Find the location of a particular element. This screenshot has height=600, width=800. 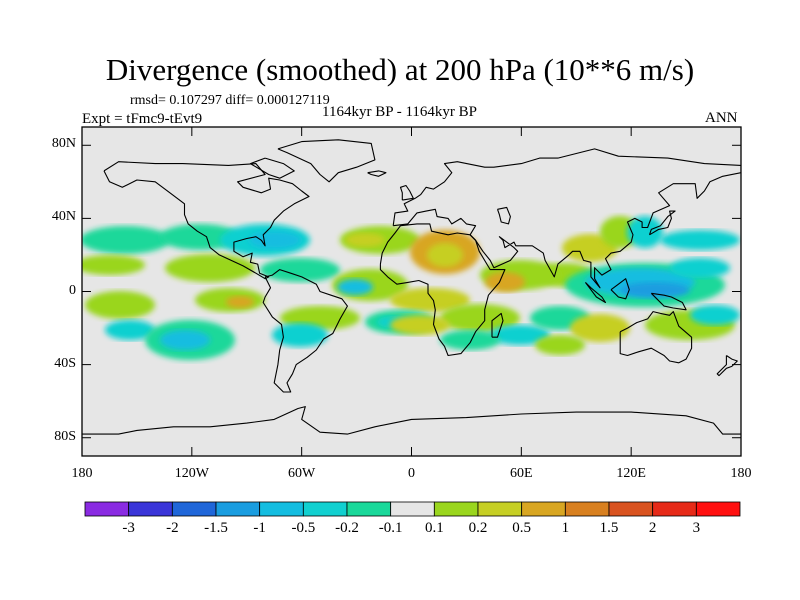

colorbar-label: -1 is located at coordinates (259, 528).